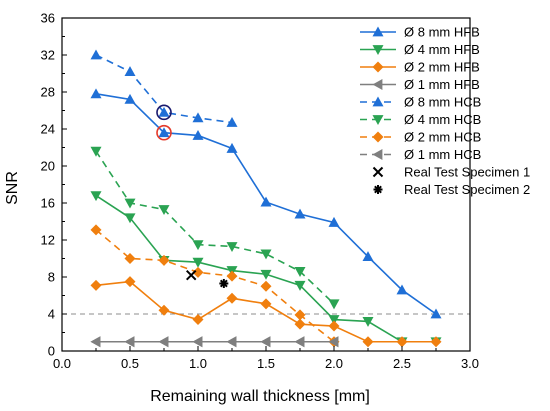 This screenshot has width=550, height=411. Describe the element at coordinates (48, 240) in the screenshot. I see `y-tick-label: 12` at that location.